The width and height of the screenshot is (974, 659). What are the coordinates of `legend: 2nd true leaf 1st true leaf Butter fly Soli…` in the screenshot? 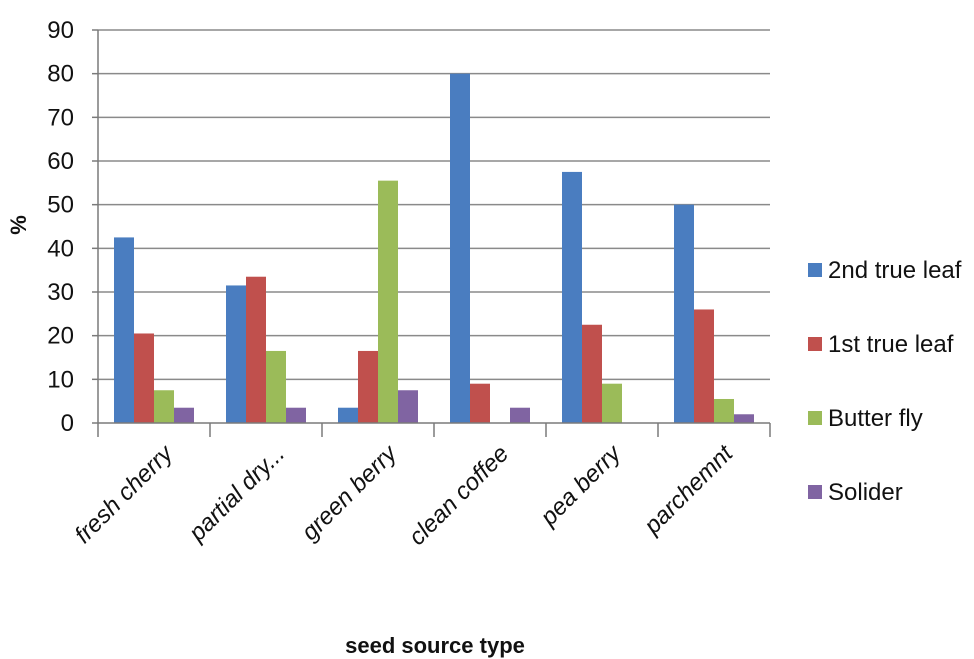 It's located at (885, 381).